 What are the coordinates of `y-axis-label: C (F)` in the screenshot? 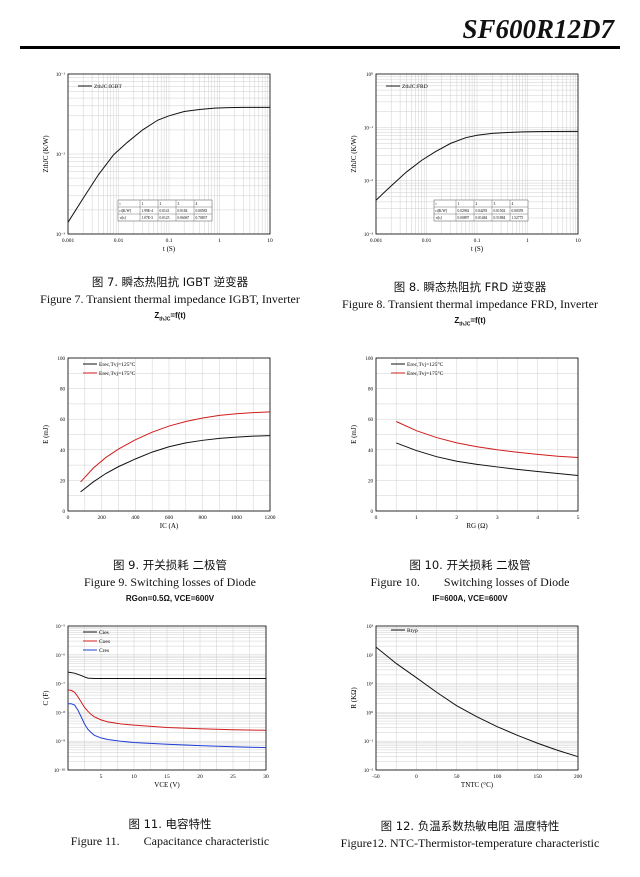 It's located at (46, 698).